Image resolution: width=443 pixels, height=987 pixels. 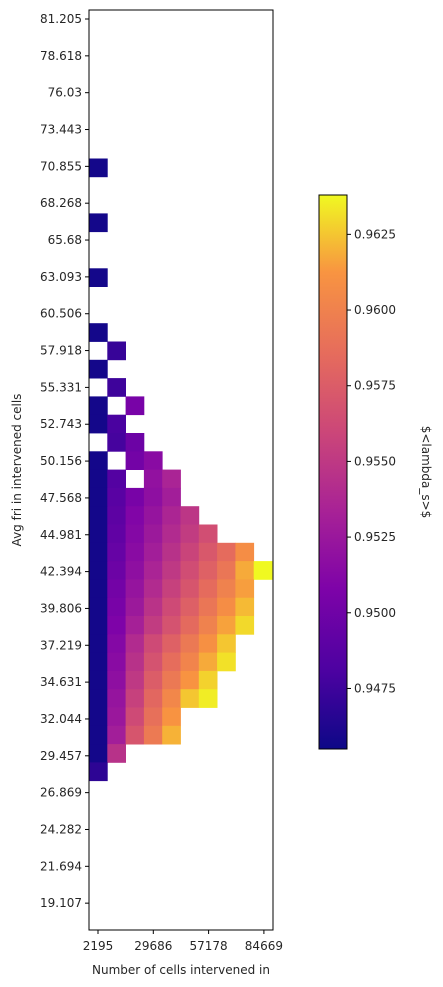 I want to click on x-tick-label: 29686, so click(x=153, y=946).